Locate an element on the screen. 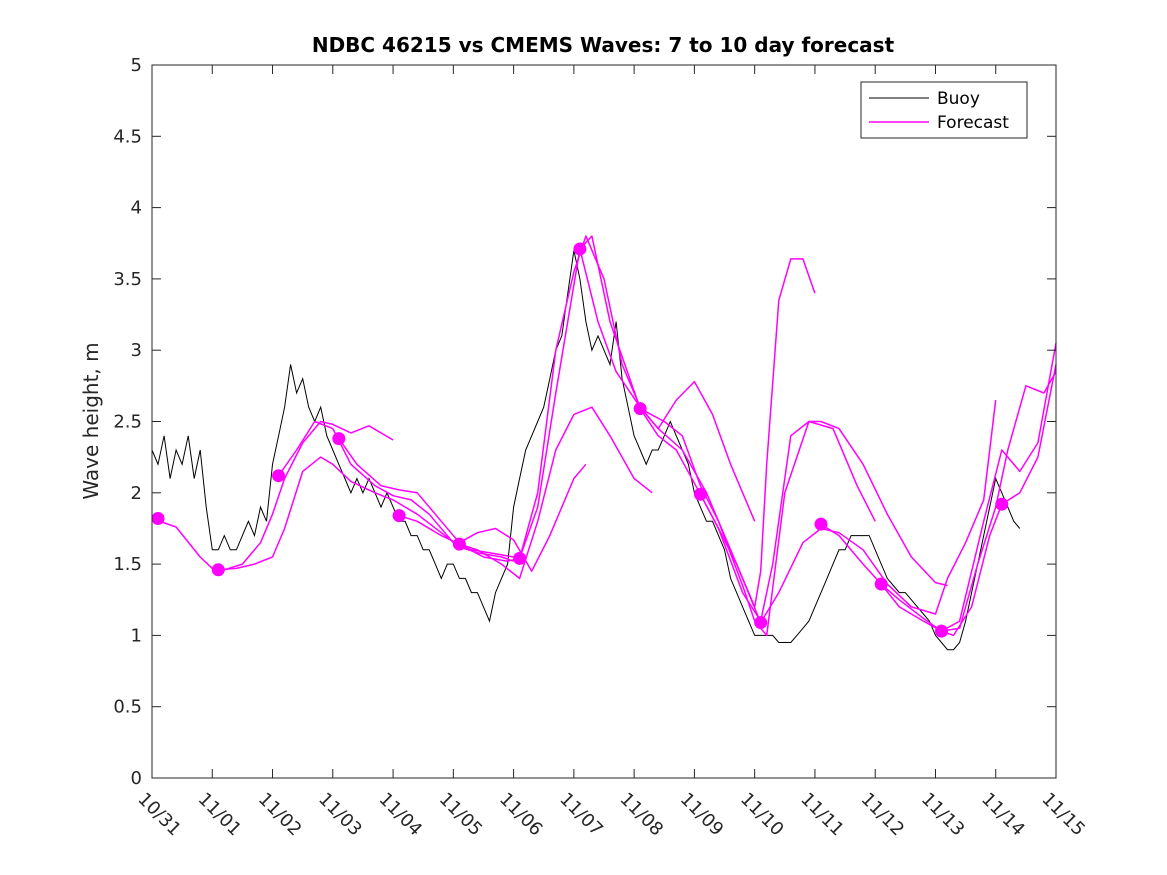  y-tick-label: 1 is located at coordinates (136, 635).